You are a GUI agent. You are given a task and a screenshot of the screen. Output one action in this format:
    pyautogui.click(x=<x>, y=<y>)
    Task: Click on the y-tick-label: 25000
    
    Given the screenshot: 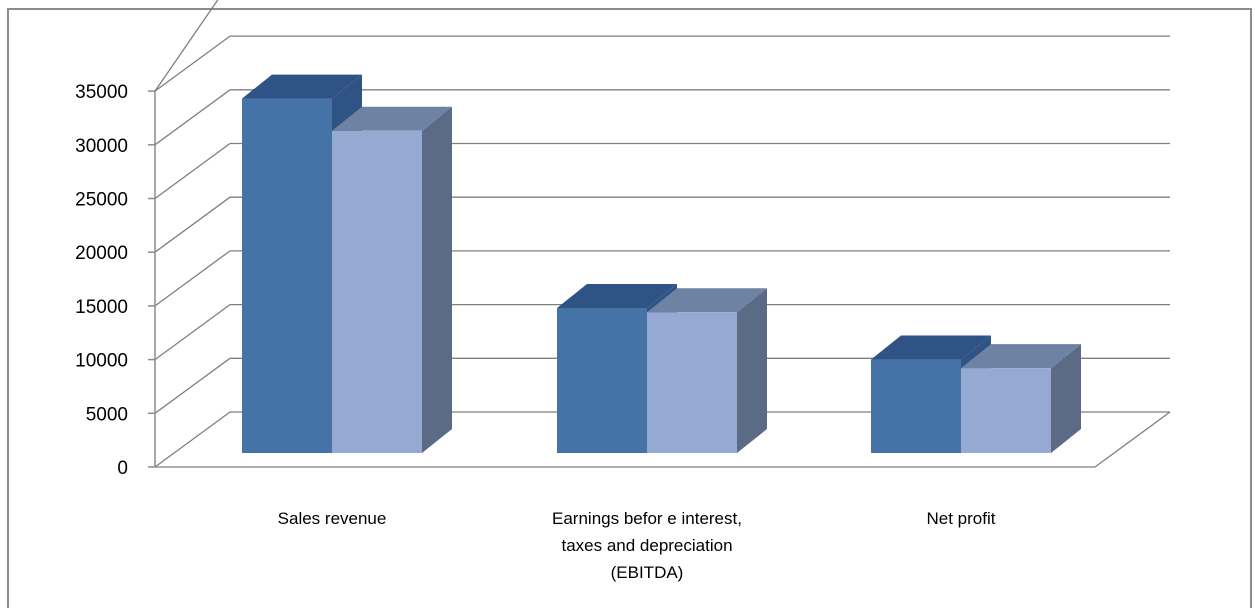 What is the action you would take?
    pyautogui.click(x=101, y=200)
    